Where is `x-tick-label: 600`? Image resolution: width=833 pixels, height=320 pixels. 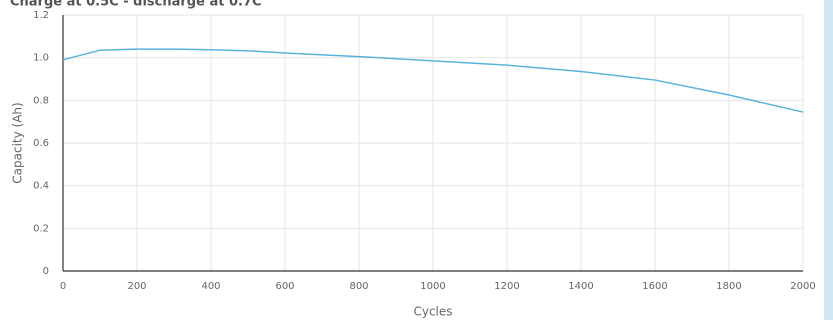
x-tick-label: 600 is located at coordinates (284, 286).